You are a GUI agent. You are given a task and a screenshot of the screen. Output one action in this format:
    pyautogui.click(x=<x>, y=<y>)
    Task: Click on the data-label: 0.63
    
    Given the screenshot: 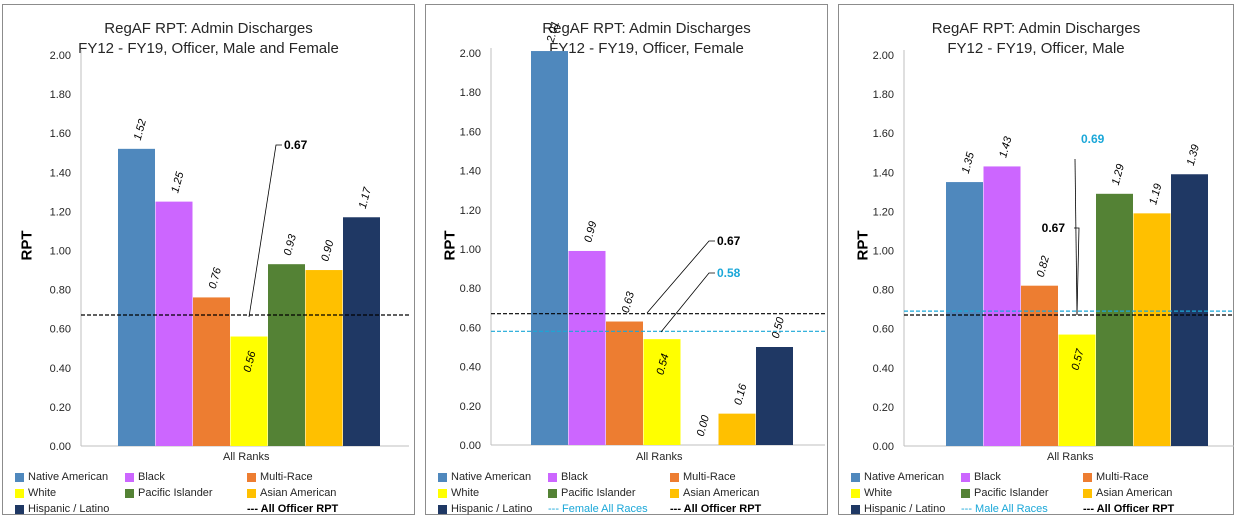 What is the action you would take?
    pyautogui.click(x=628, y=302)
    